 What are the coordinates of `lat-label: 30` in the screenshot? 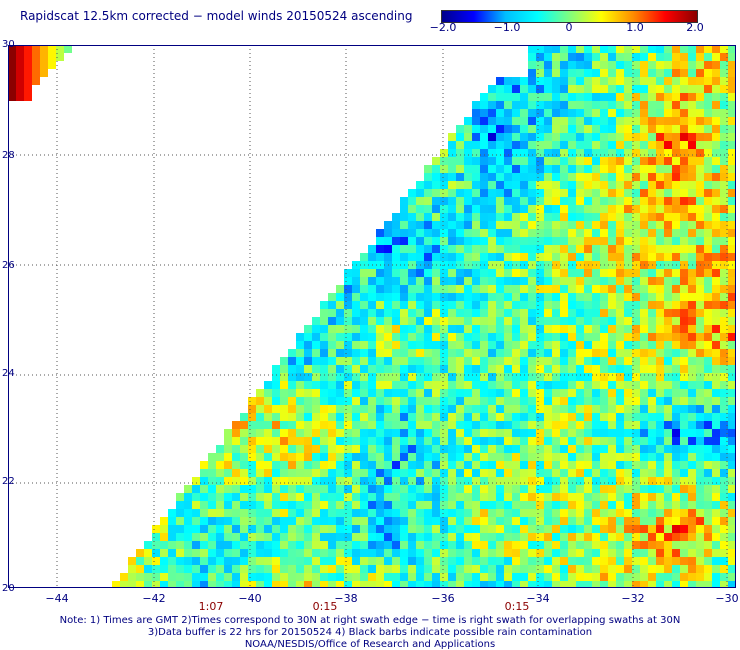 It's located at (8, 44).